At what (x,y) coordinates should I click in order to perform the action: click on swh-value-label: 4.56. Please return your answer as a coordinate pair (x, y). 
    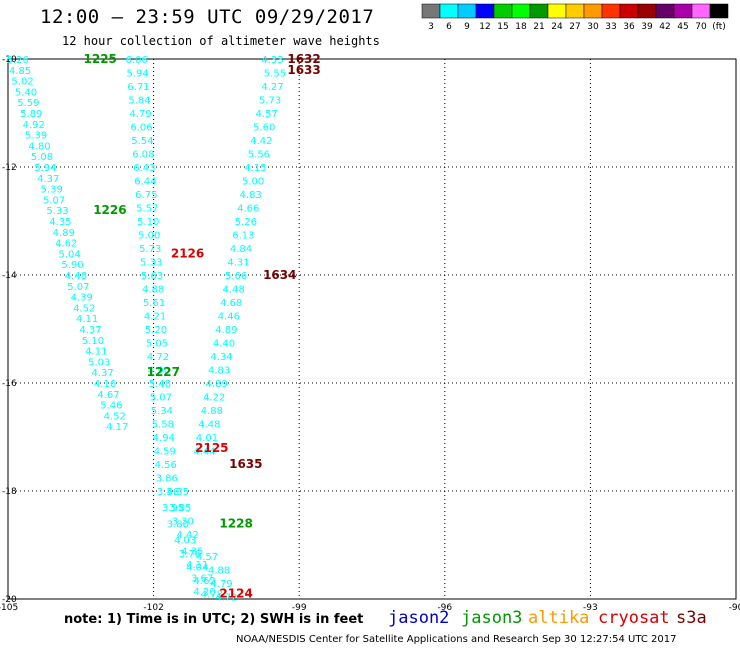
    Looking at the image, I should click on (166, 465).